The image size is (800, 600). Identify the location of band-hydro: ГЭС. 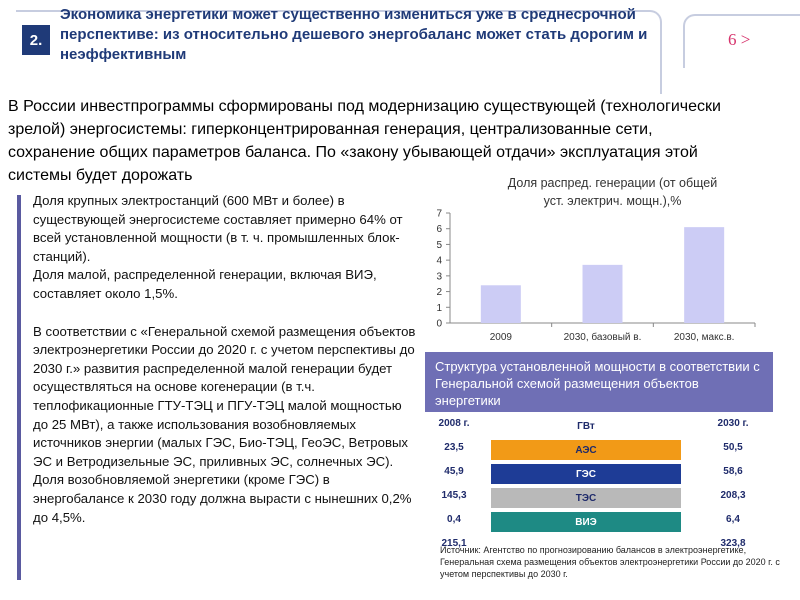
(586, 474).